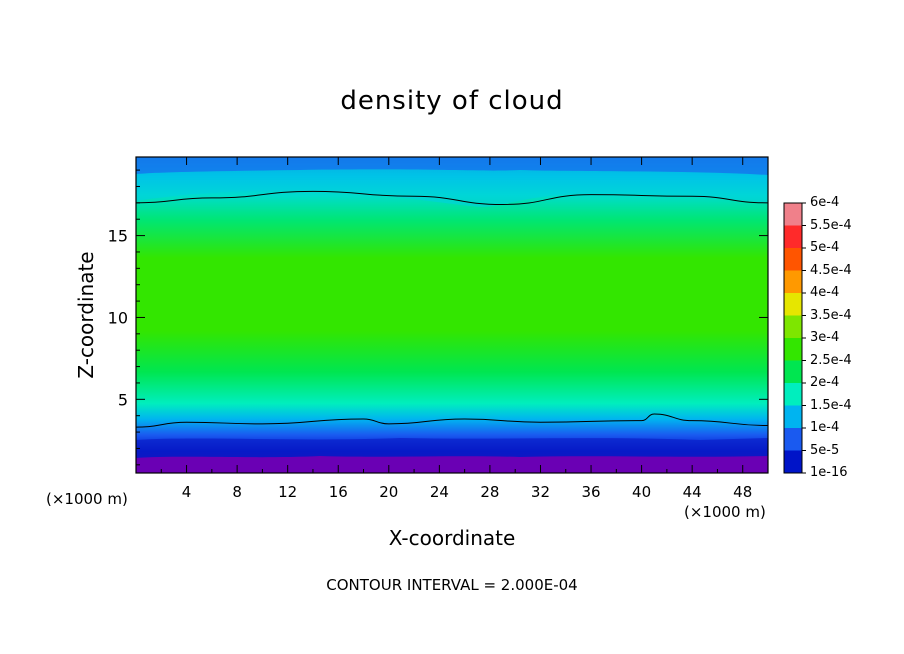 This screenshot has height=654, width=904. Describe the element at coordinates (388, 492) in the screenshot. I see `x-tick-label: 20` at that location.